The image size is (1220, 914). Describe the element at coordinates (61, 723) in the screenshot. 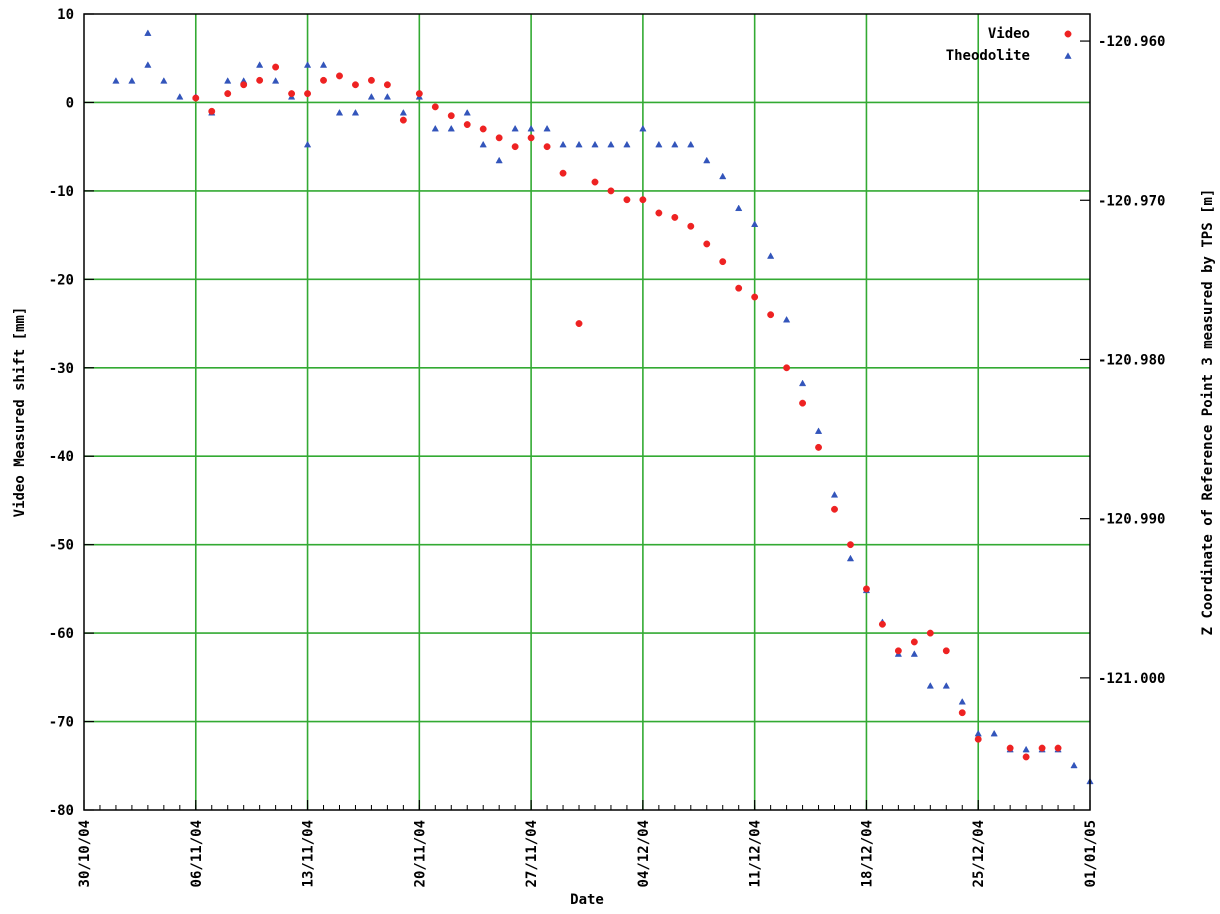

I see `y-tick-label: -70` at that location.